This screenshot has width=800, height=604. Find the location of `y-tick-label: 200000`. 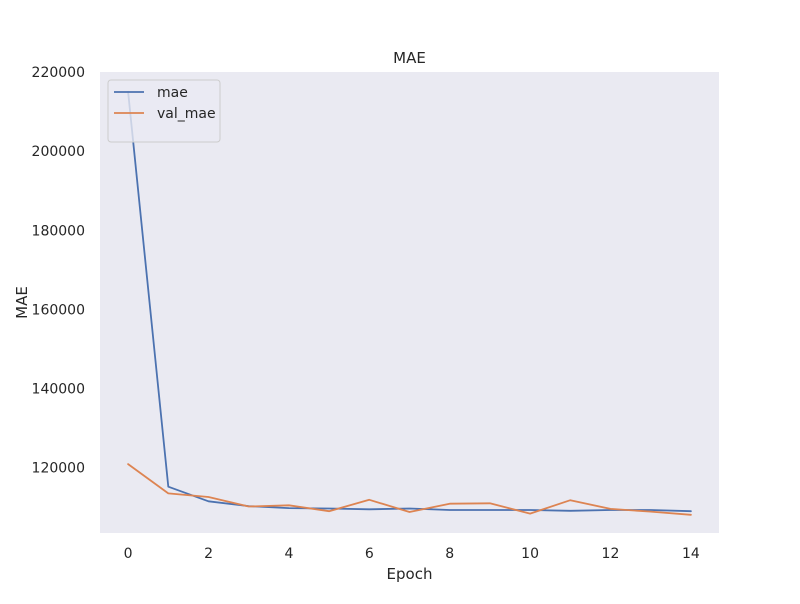

y-tick-label: 200000 is located at coordinates (58, 152).